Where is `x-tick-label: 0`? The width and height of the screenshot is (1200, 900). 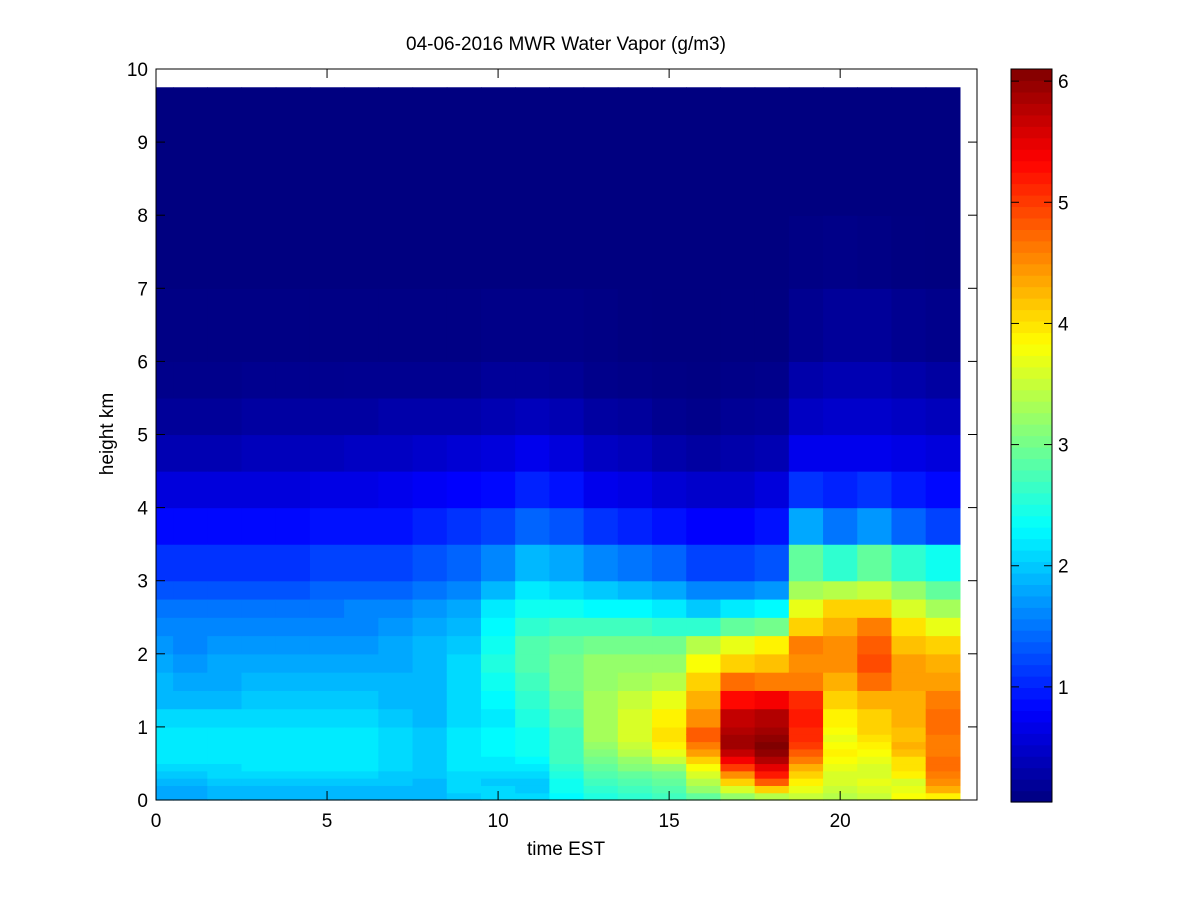 x-tick-label: 0 is located at coordinates (156, 821).